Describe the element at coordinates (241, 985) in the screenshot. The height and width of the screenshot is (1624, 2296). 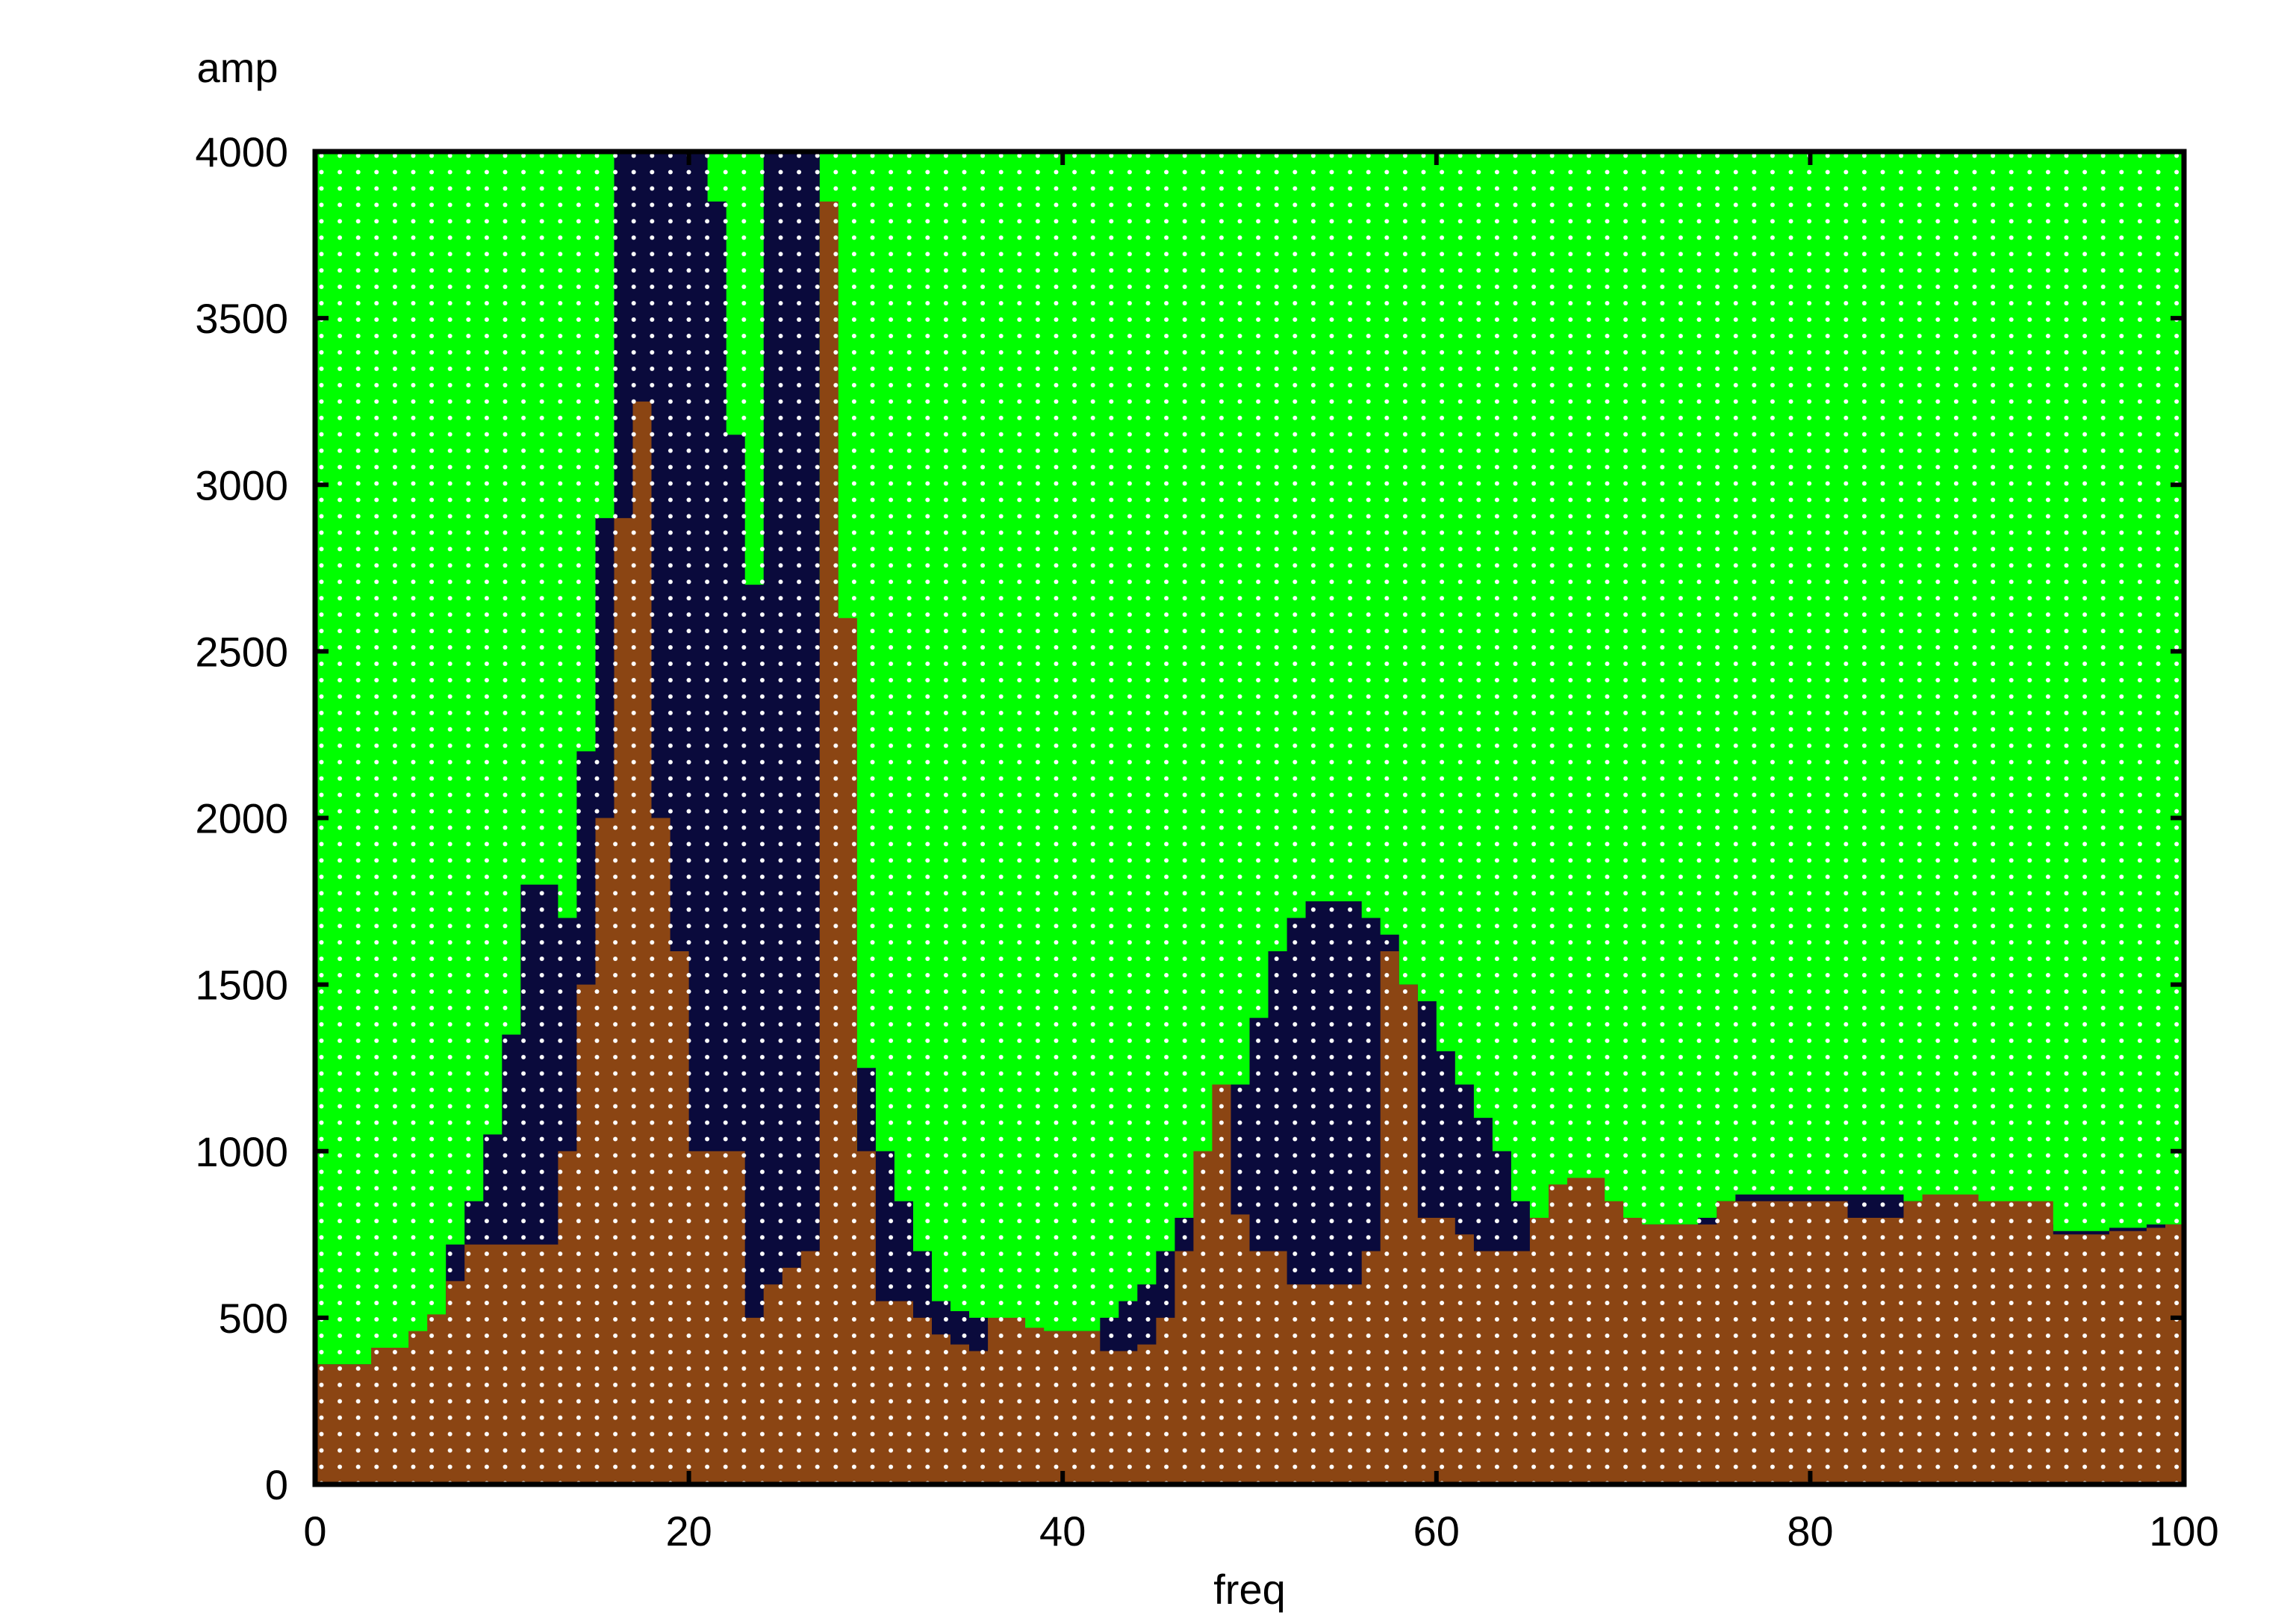
I see `y-tick-label: 1500` at that location.